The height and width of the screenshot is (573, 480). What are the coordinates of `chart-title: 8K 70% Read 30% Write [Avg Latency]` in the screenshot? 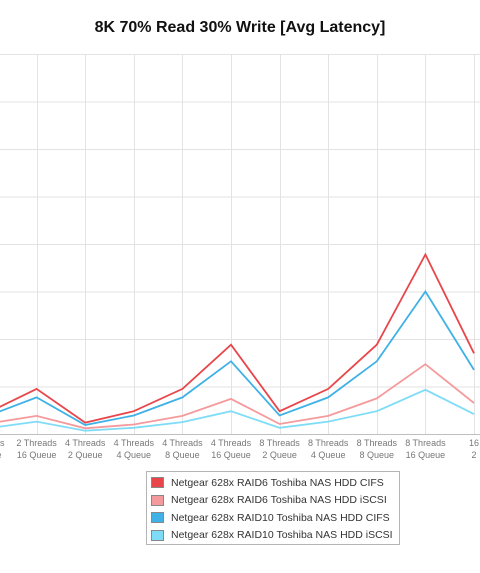 It's located at (240, 27).